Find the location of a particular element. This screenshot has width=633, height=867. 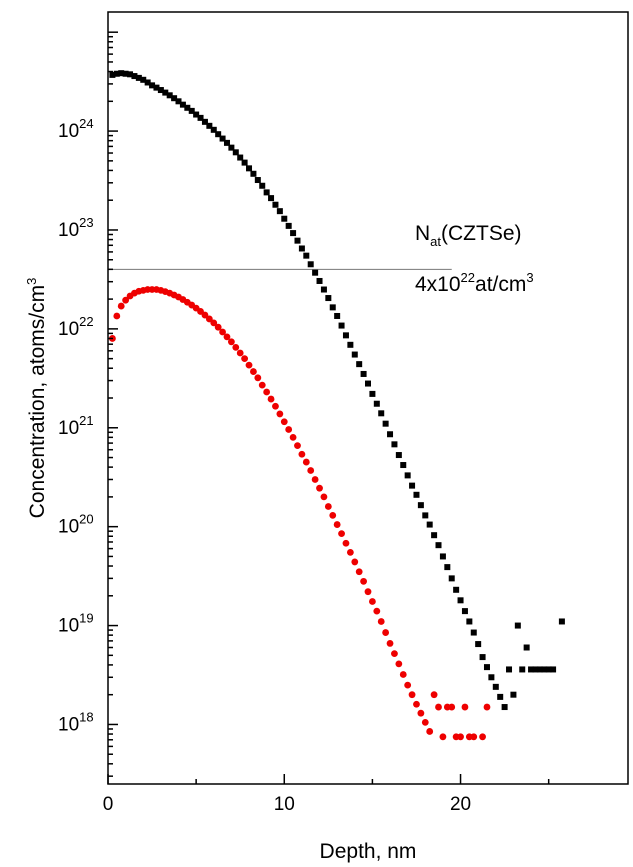

y-tick-exponent: 22 is located at coordinates (86, 321).